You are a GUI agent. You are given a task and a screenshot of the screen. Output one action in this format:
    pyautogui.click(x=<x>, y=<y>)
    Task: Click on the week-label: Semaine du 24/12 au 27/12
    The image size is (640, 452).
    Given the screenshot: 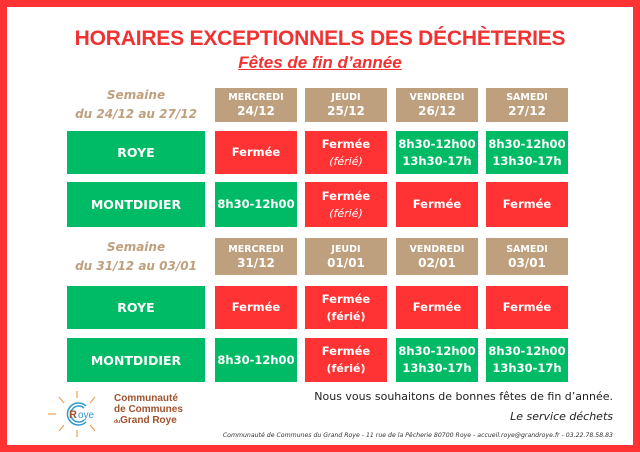 What is the action you would take?
    pyautogui.click(x=136, y=105)
    